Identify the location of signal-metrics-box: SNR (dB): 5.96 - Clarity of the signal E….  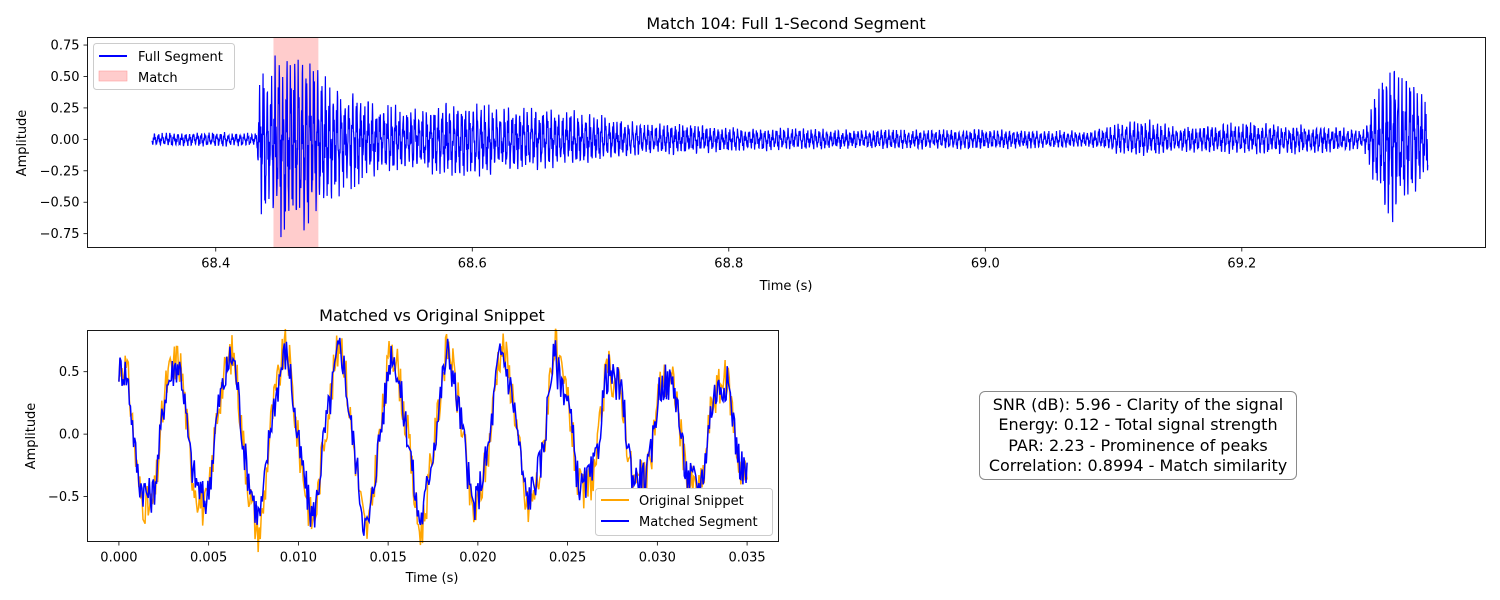
(1138, 435).